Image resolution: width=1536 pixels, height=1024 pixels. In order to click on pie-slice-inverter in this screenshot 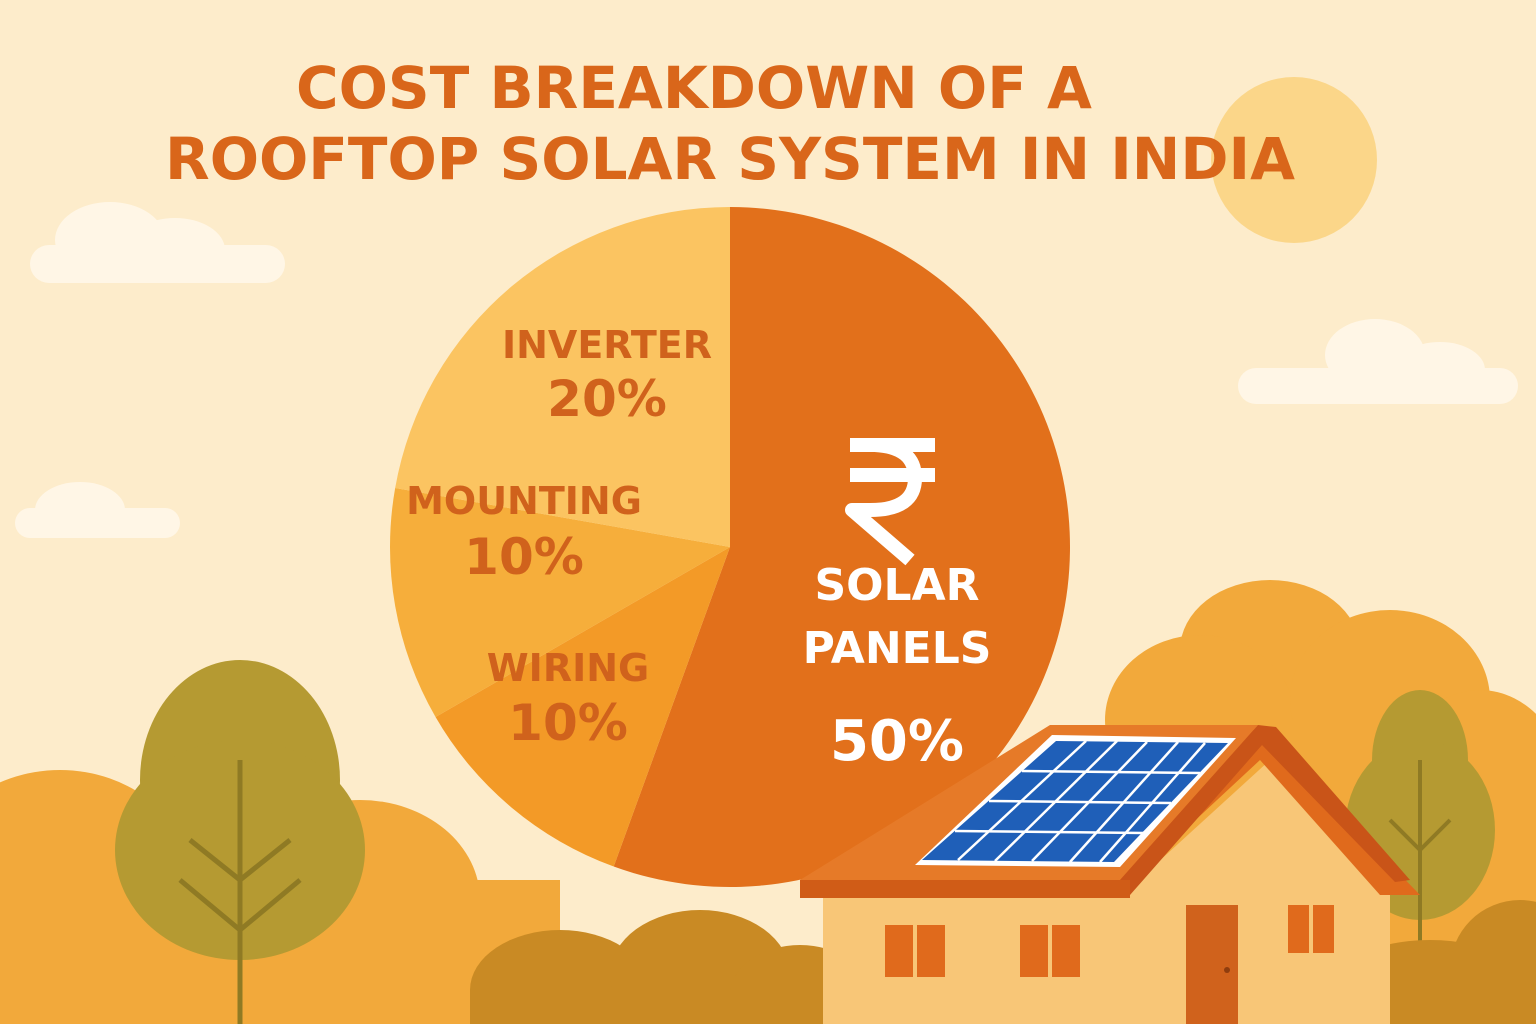, I will do `click(562, 377)`.